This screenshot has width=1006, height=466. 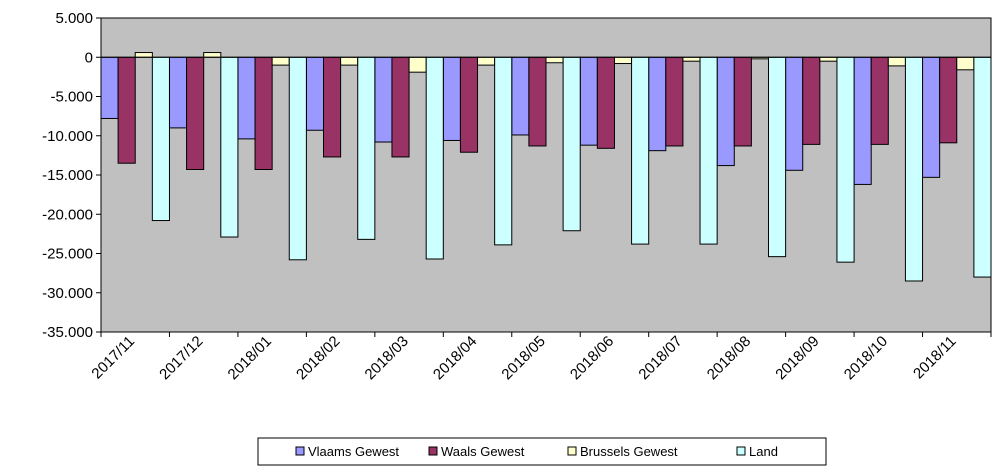 I want to click on legend-label: Brussels Gewest, so click(x=629, y=451).